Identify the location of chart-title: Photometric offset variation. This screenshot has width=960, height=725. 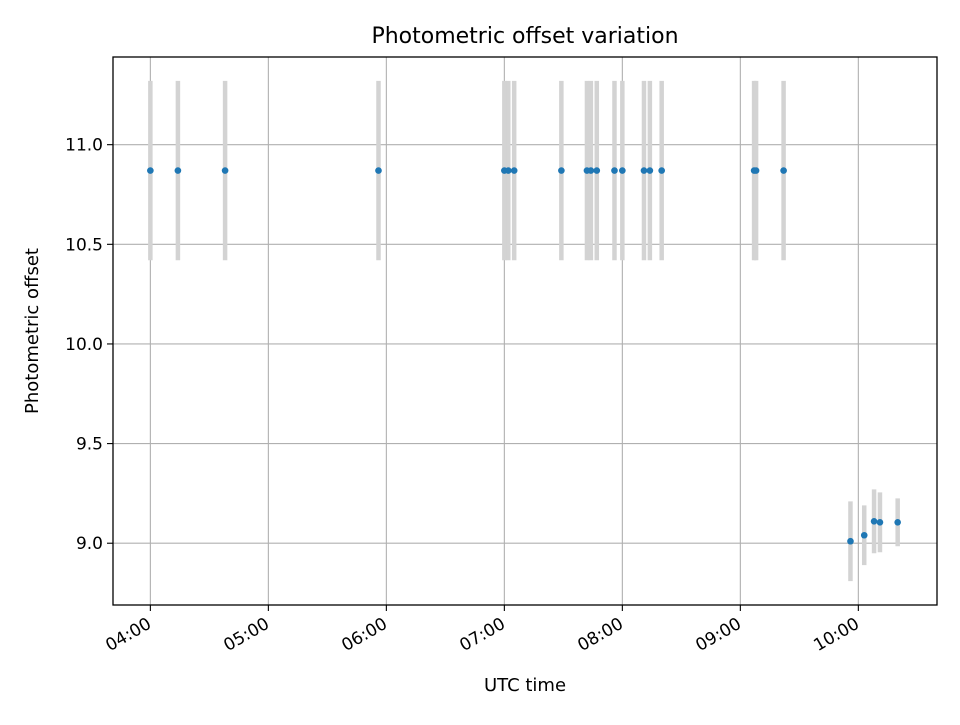
(524, 36).